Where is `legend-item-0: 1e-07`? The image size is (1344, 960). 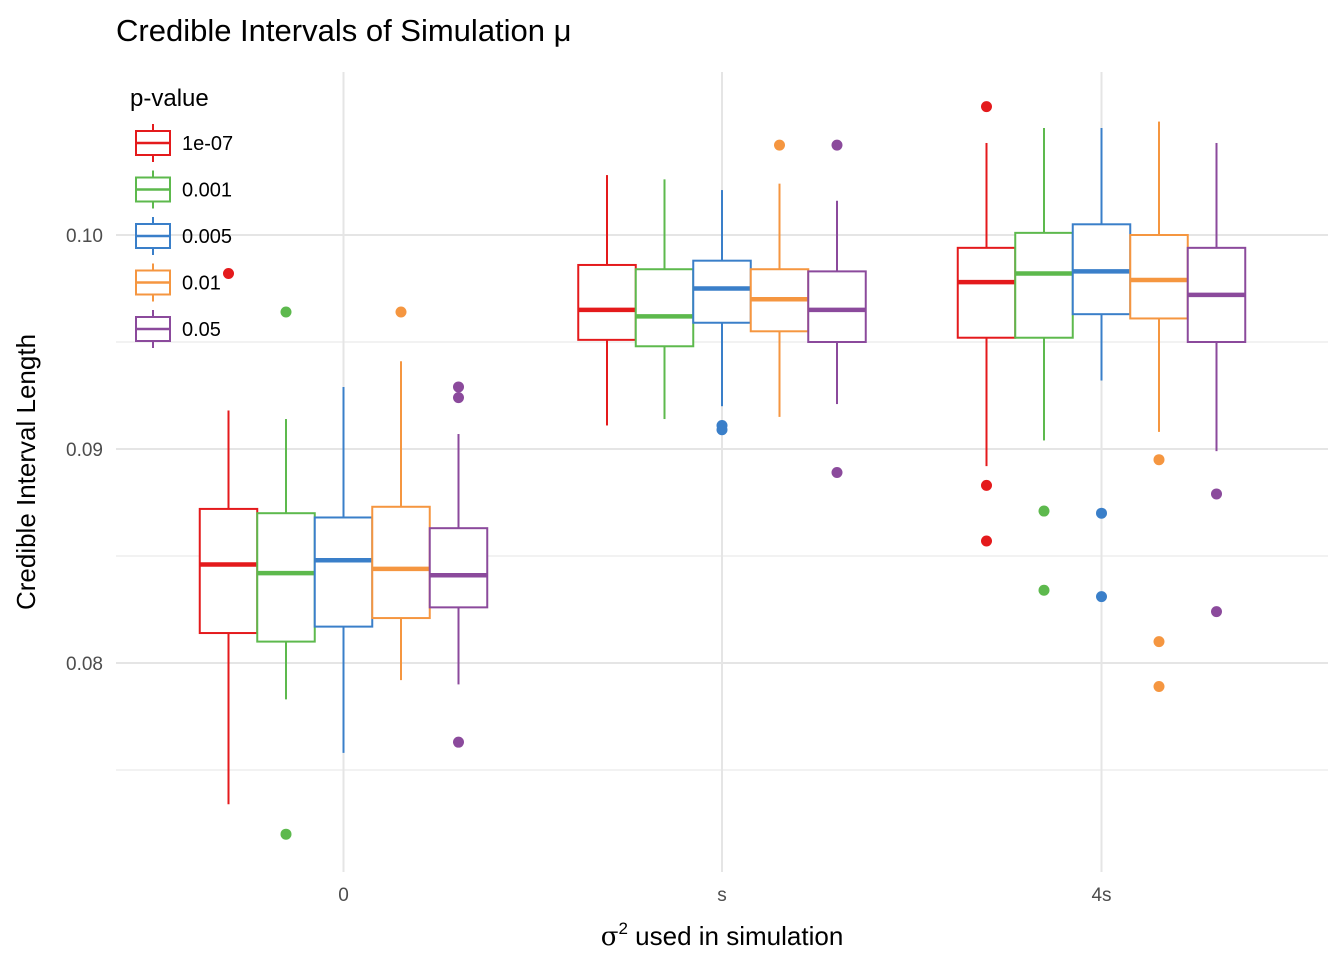 legend-item-0: 1e-07 is located at coordinates (184, 143).